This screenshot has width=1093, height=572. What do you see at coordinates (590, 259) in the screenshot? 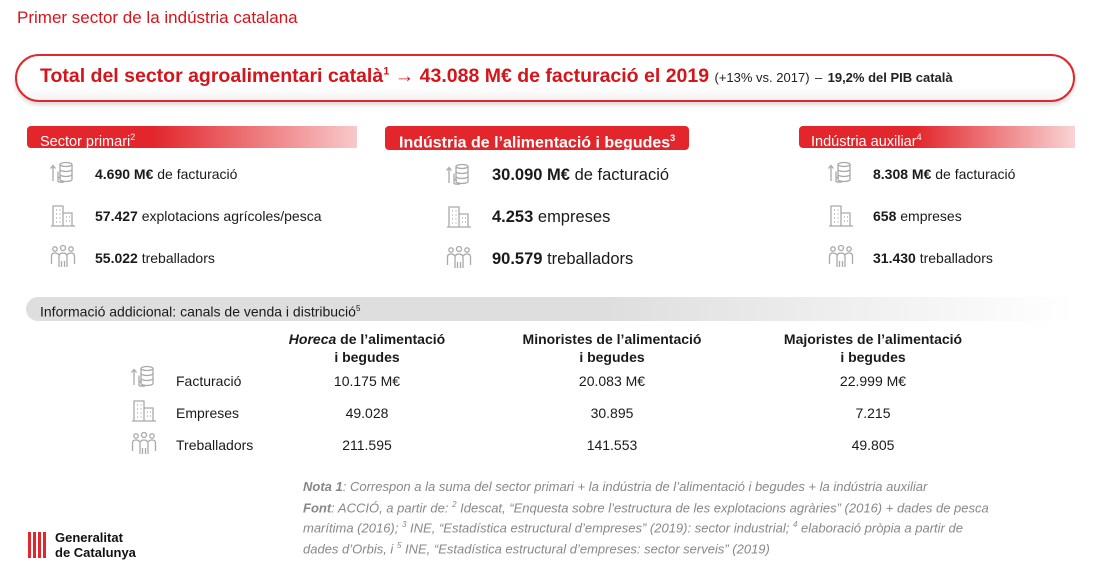
I see `industria-treballadors-label: treballadors` at bounding box center [590, 259].